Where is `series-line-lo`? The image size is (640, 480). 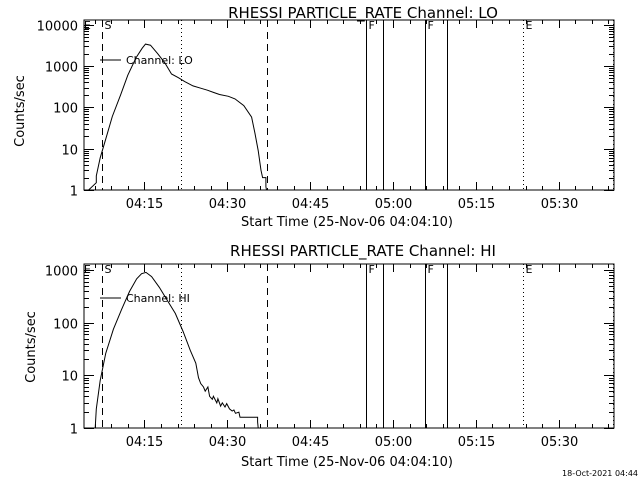 series-line-lo is located at coordinates (177, 117).